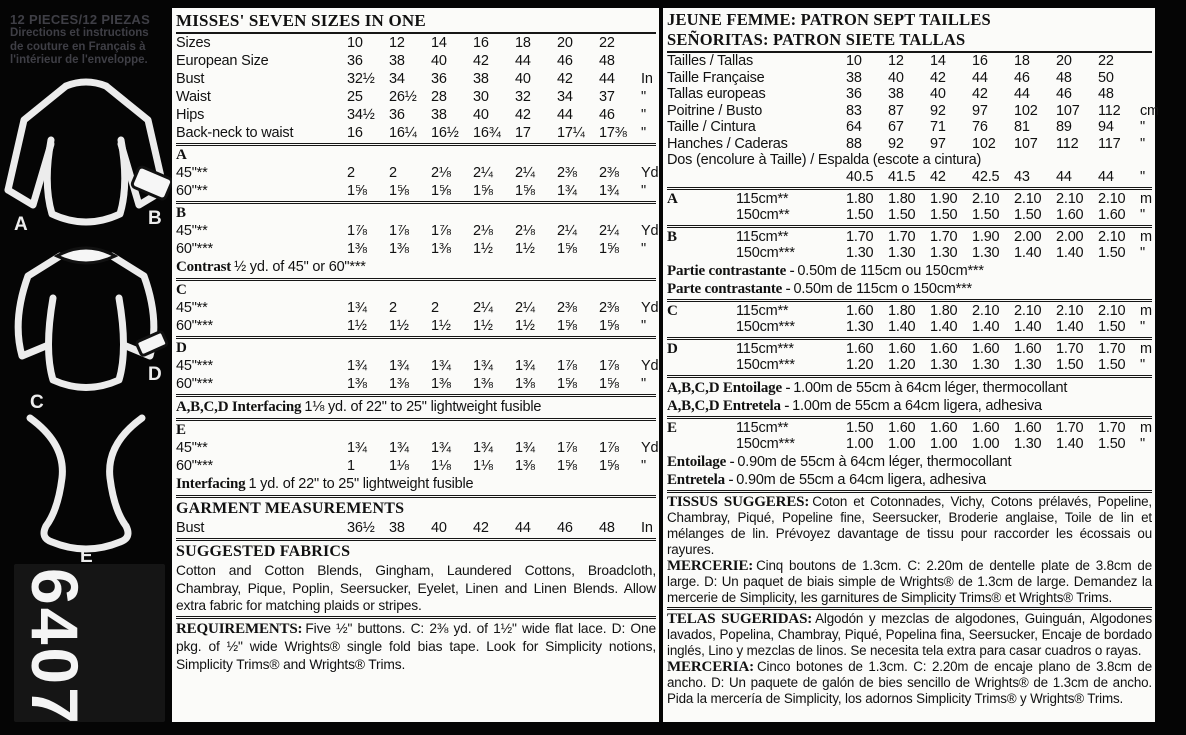 The image size is (1186, 735). Describe the element at coordinates (986, 427) in the screenshot. I see `metrage-value: 1.60` at that location.